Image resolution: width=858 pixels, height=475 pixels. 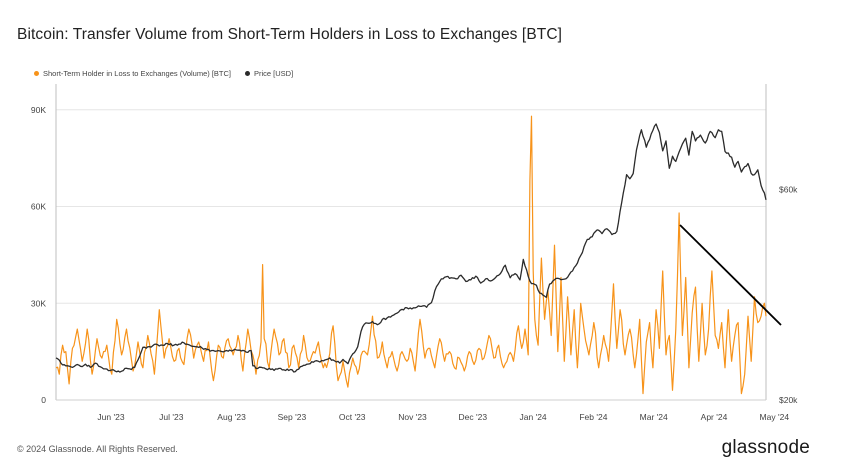 What do you see at coordinates (775, 417) in the screenshot?
I see `x-tick-label: May '24` at bounding box center [775, 417].